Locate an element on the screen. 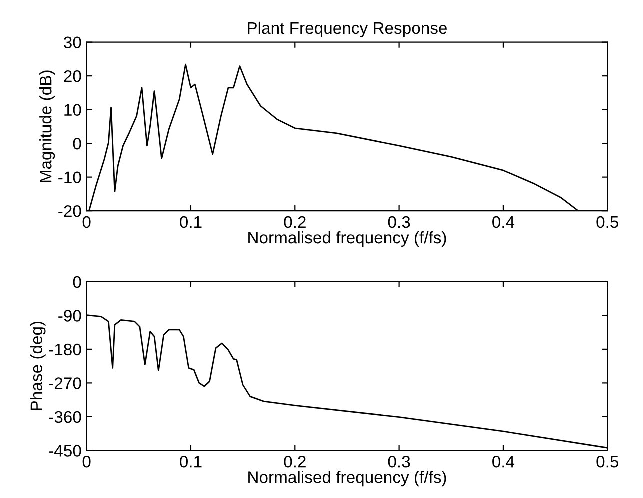 The width and height of the screenshot is (643, 498). y-tick-label: -20 is located at coordinates (70, 211).